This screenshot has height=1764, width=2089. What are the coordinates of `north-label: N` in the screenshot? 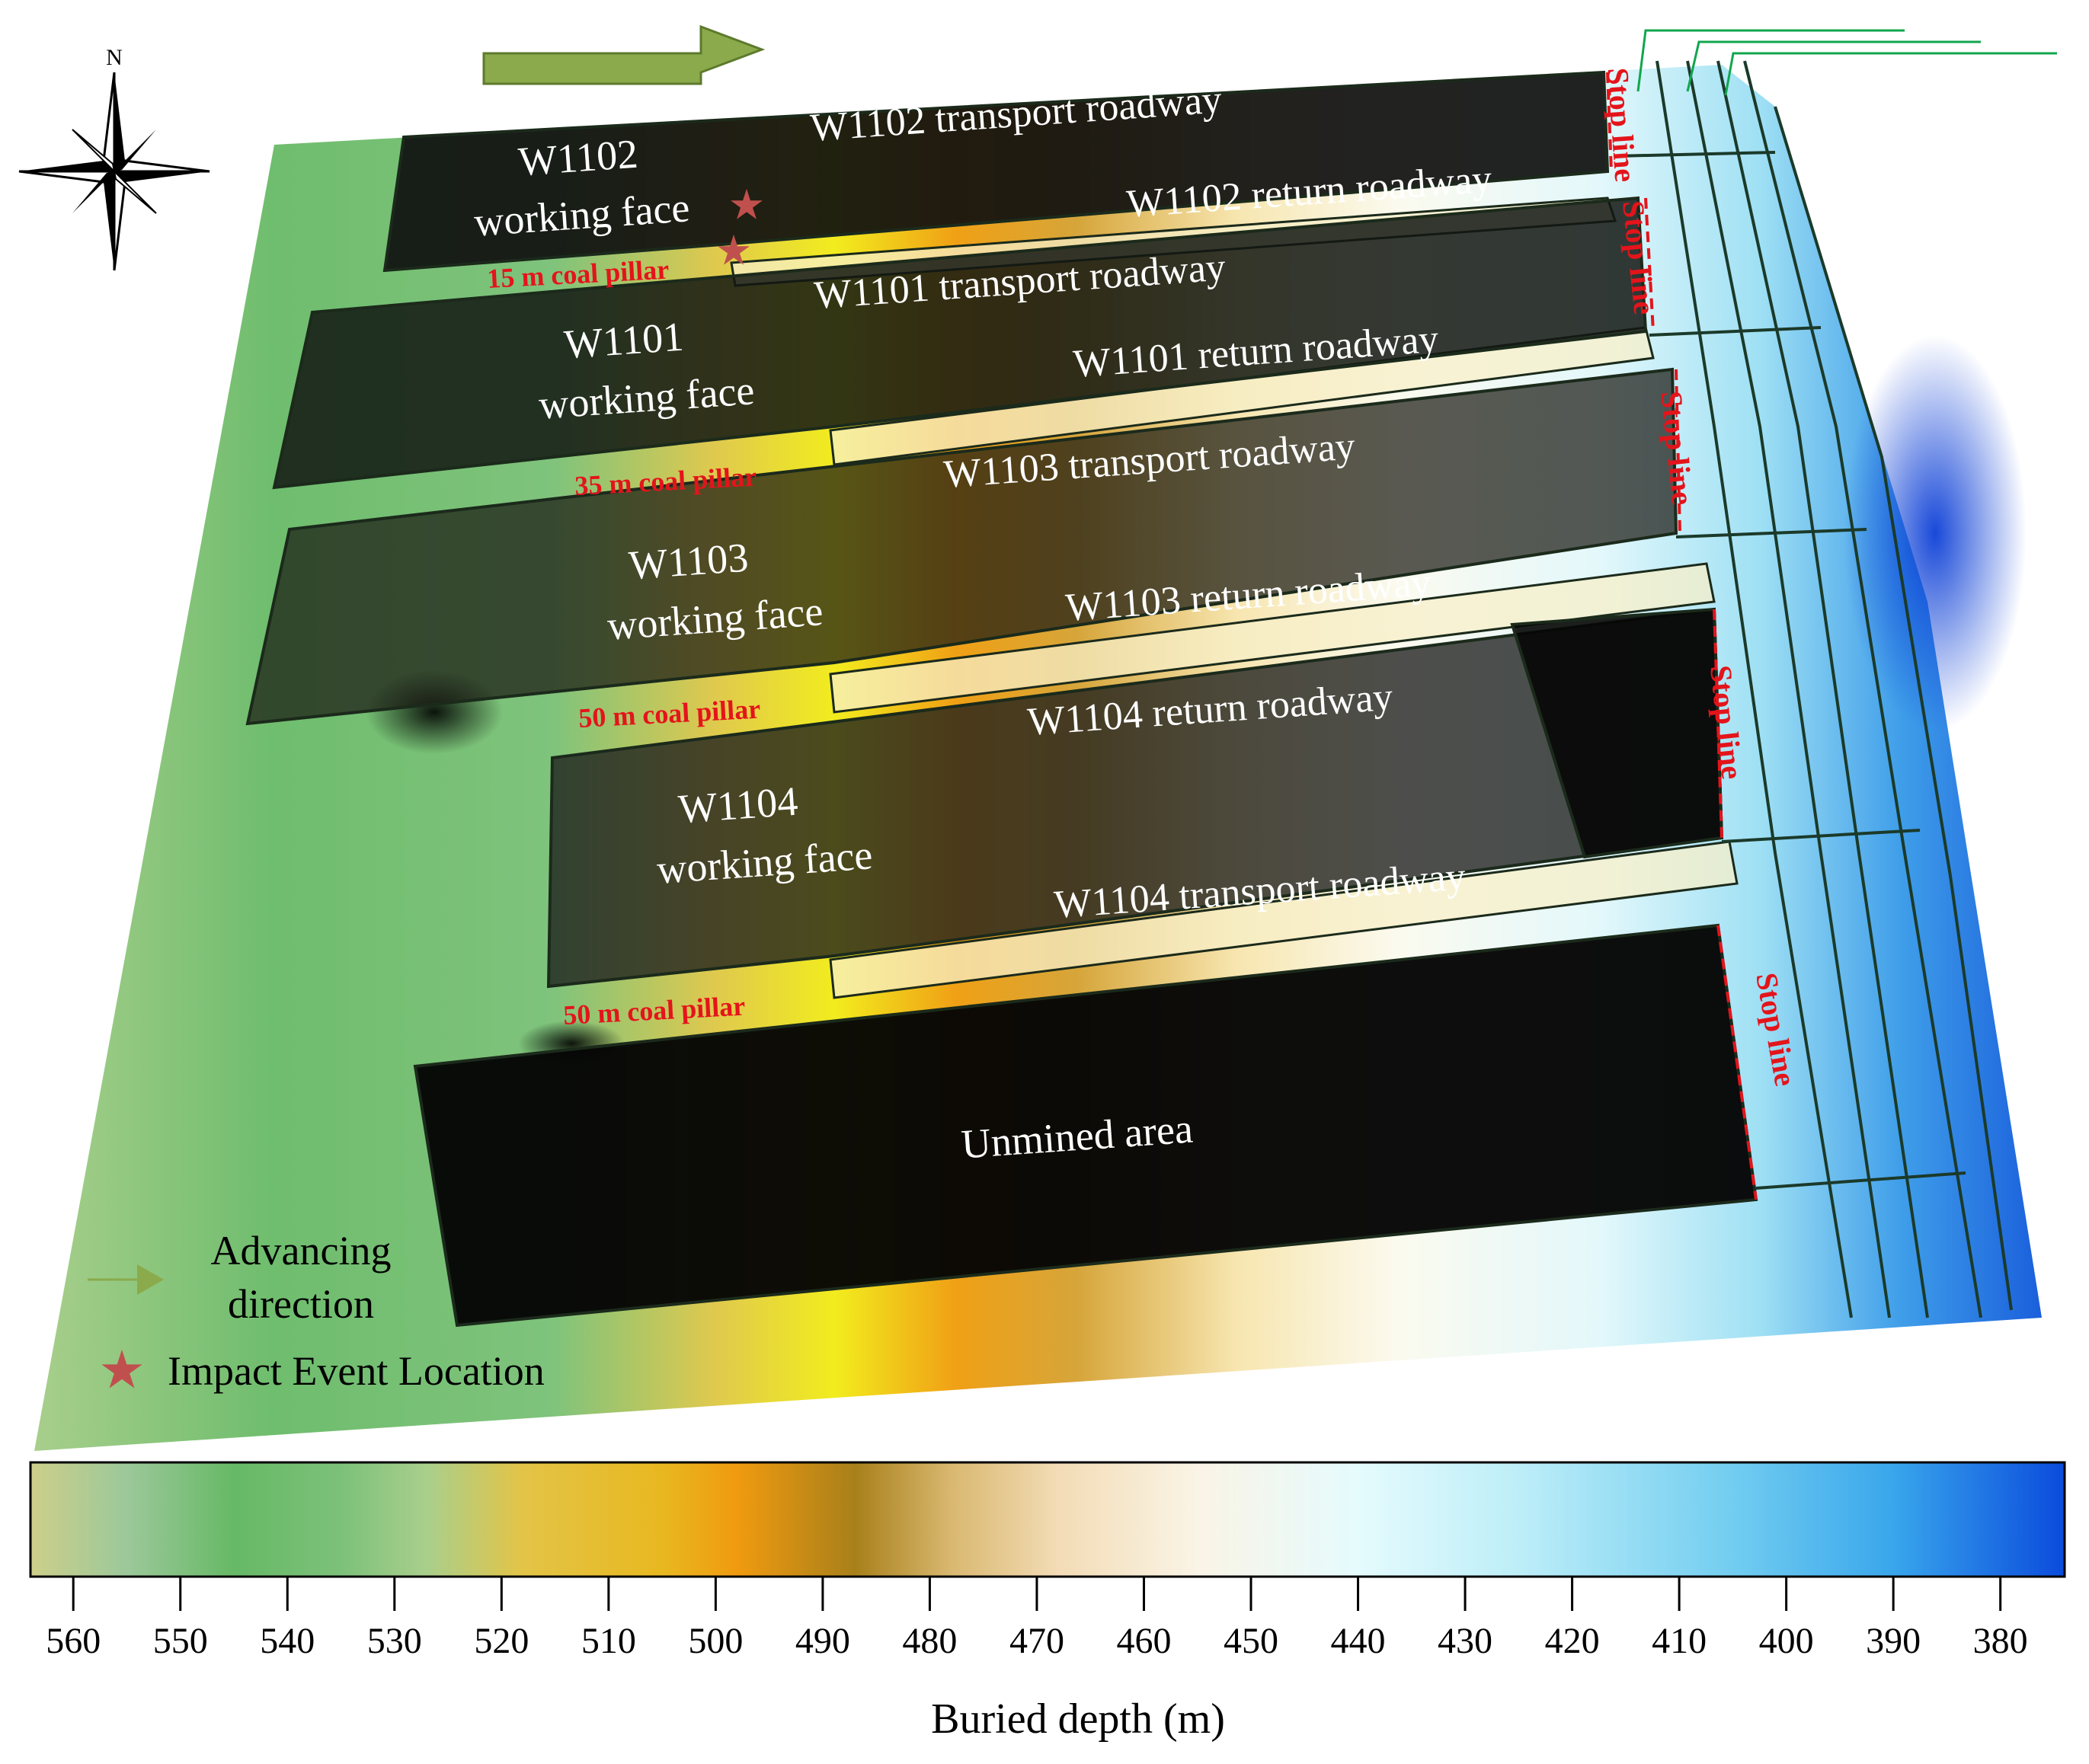 It's located at (114, 58).